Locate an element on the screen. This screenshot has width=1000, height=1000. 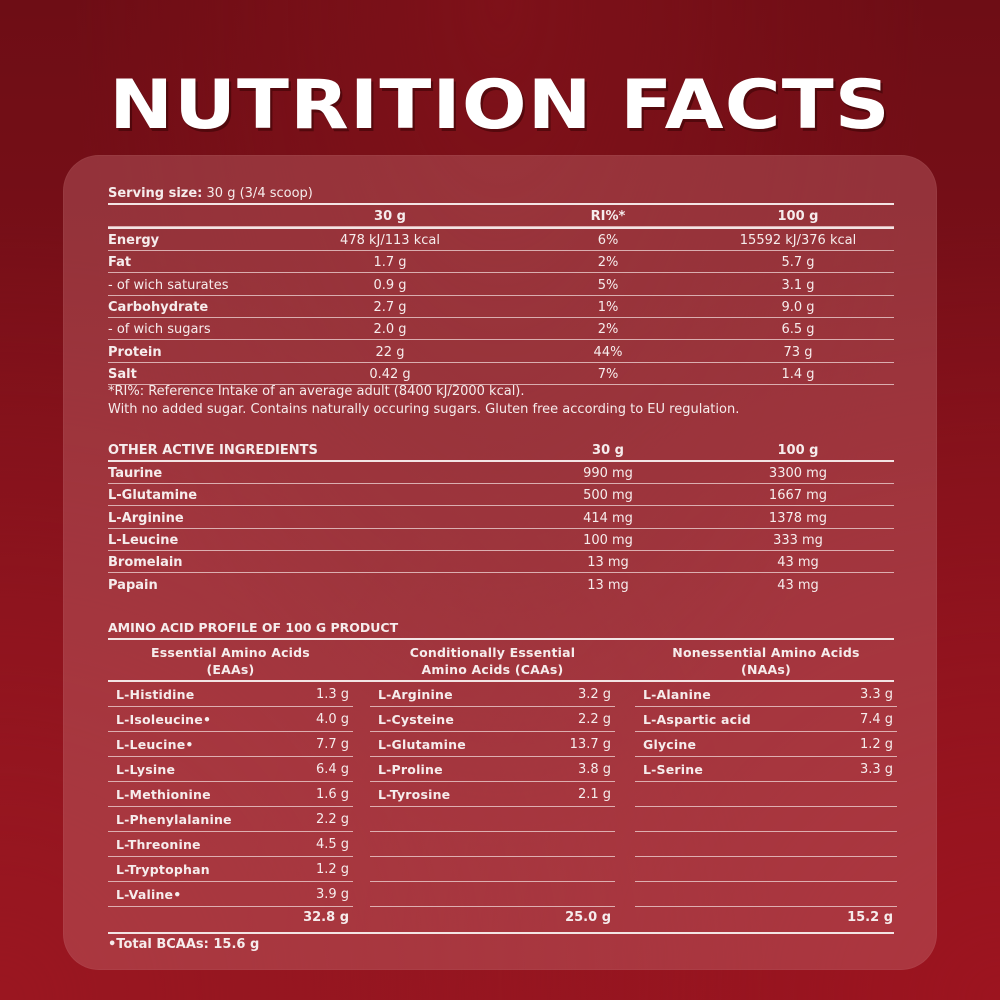
per-30g-value: 0.9 g is located at coordinates (390, 285).